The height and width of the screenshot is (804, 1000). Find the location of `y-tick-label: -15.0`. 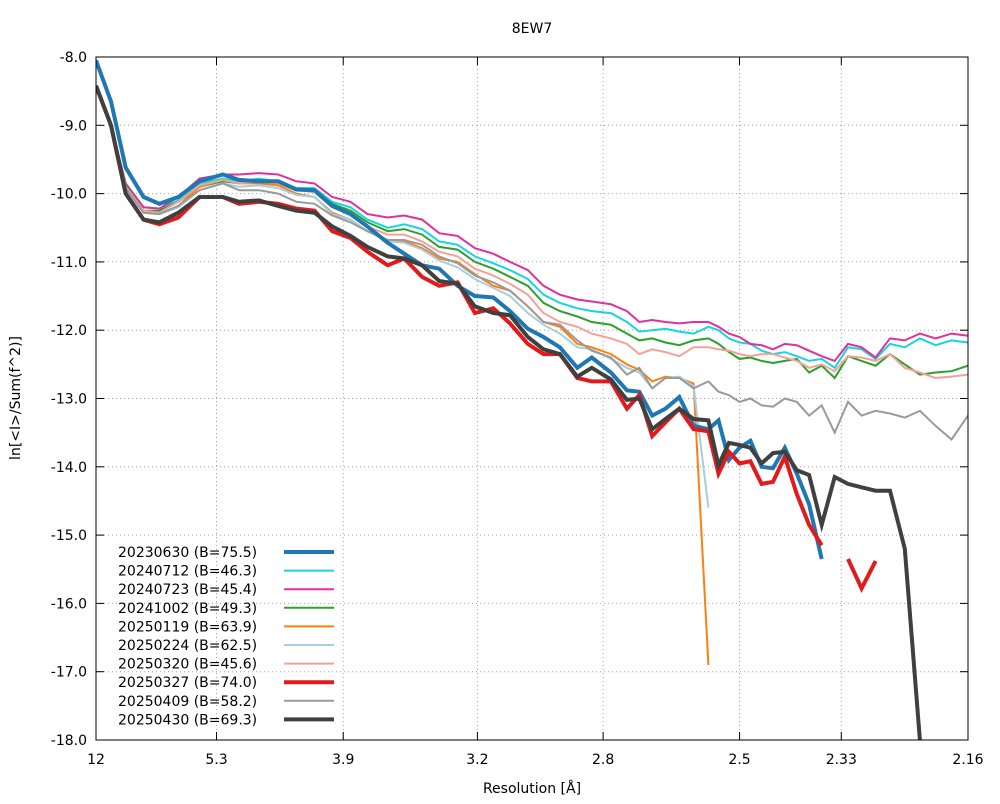

y-tick-label: -15.0 is located at coordinates (69, 536).